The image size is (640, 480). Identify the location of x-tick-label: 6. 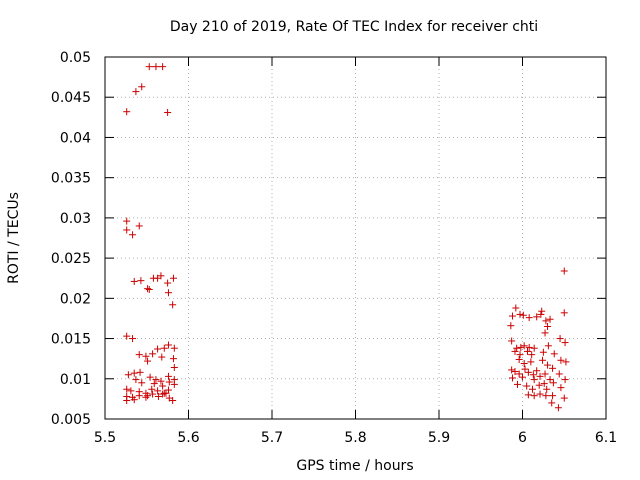
(522, 438).